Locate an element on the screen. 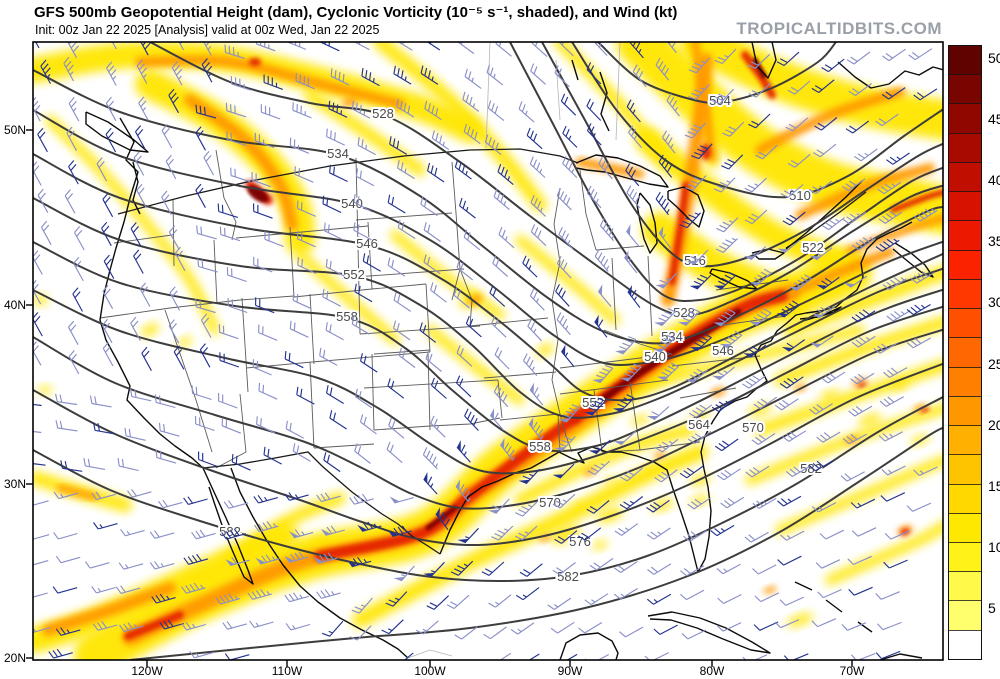  svg-text: 516 is located at coordinates (695, 260).